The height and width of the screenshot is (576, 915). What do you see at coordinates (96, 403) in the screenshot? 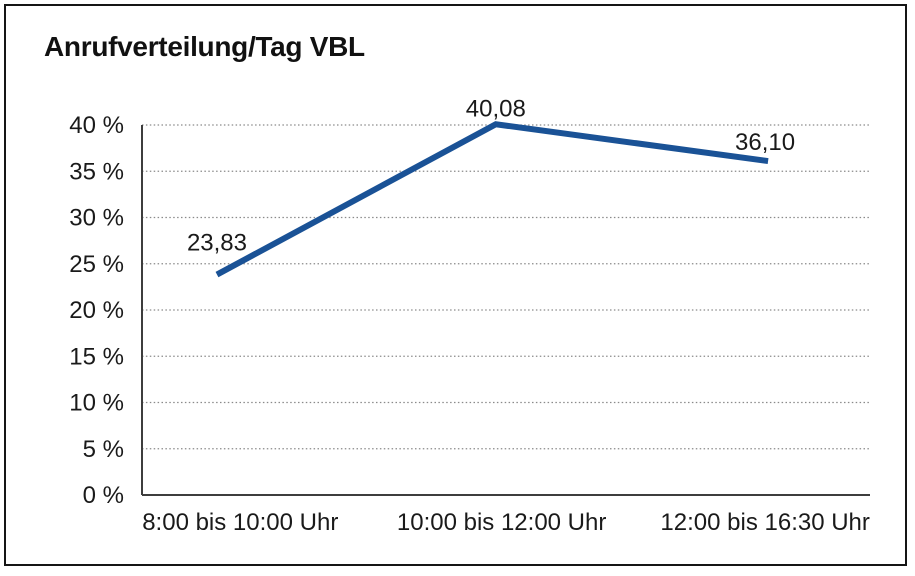
I see `y-tick-label: 10 %` at bounding box center [96, 403].